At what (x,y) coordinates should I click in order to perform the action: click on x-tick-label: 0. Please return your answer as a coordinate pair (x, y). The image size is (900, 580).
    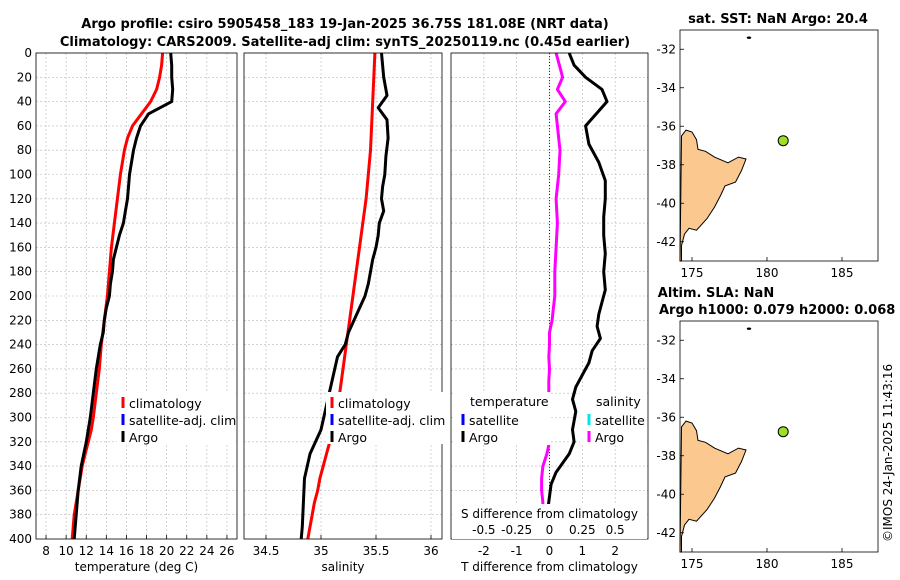
    Looking at the image, I should click on (550, 551).